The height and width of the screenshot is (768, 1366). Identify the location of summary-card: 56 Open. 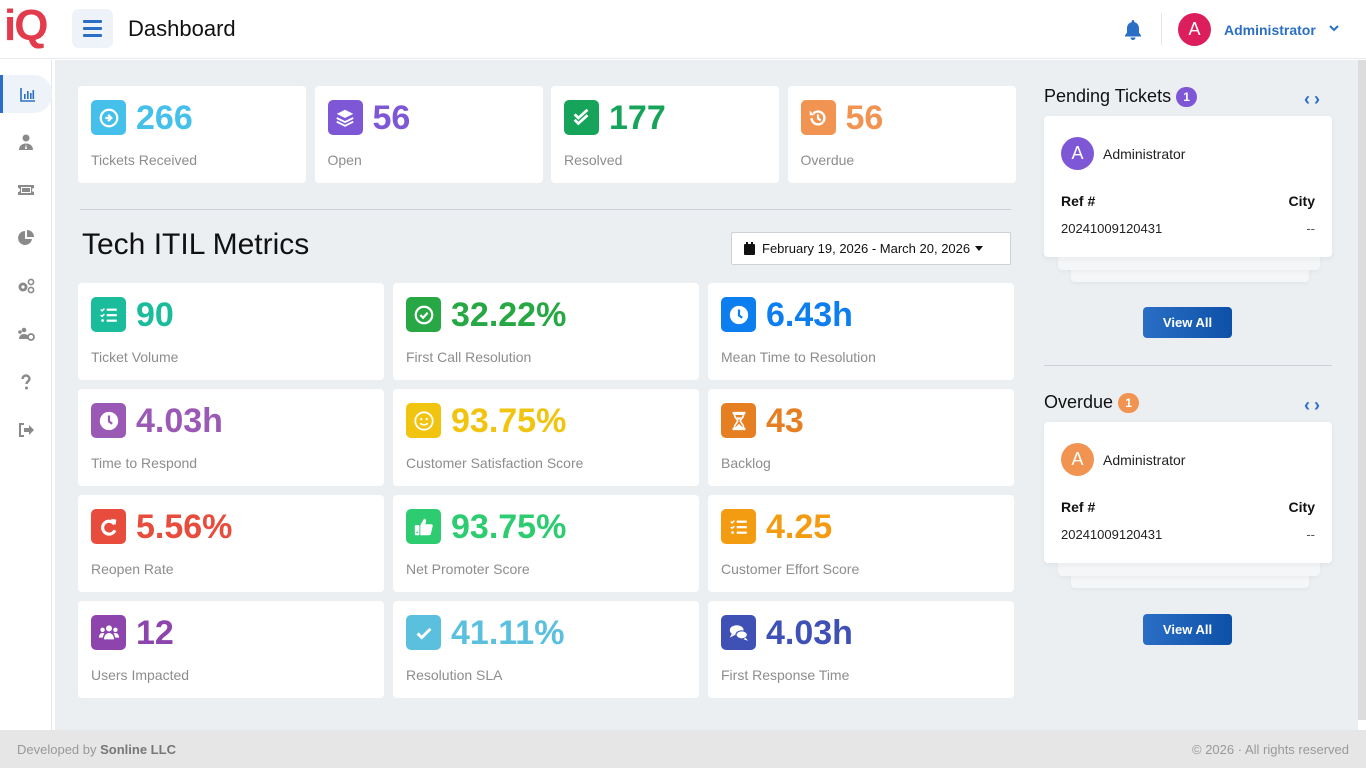
(428, 134).